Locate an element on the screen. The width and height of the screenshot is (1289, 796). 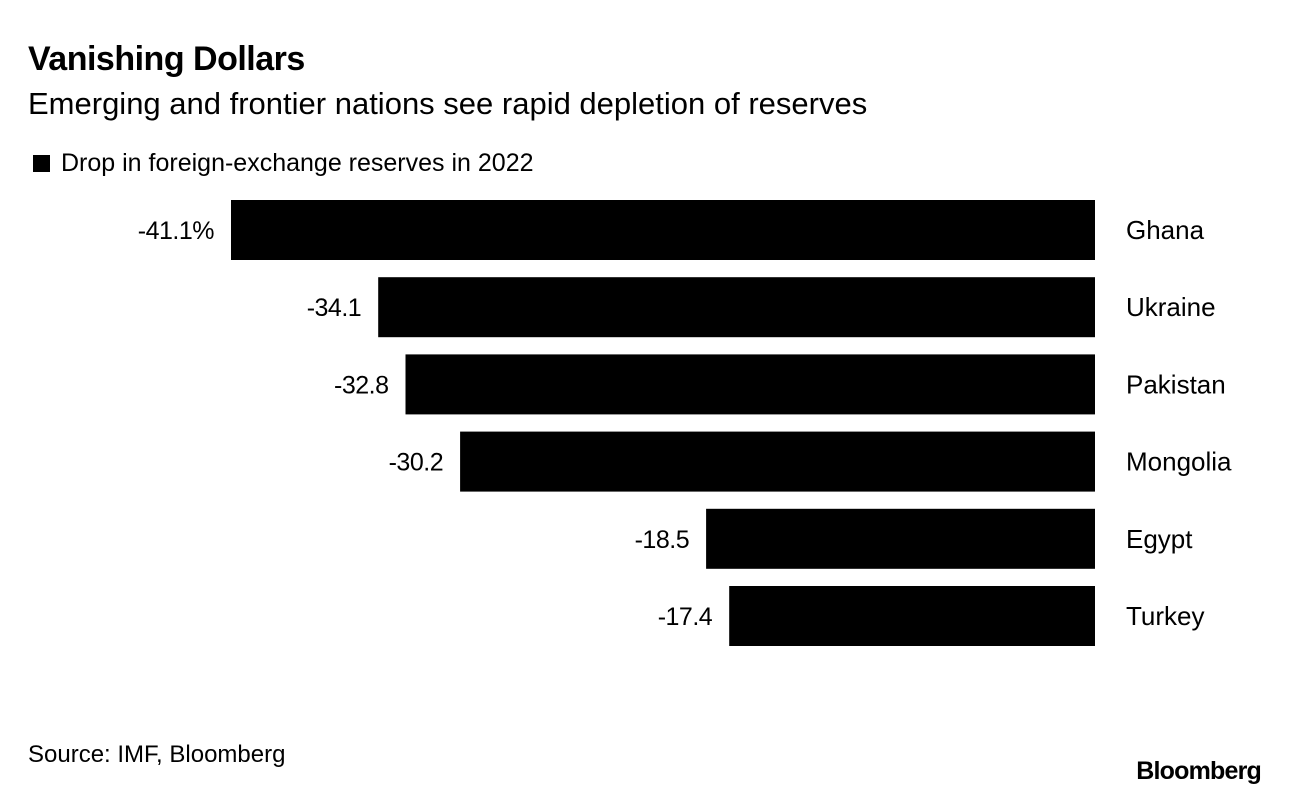
category-label-ghana: Ghana is located at coordinates (1165, 230).